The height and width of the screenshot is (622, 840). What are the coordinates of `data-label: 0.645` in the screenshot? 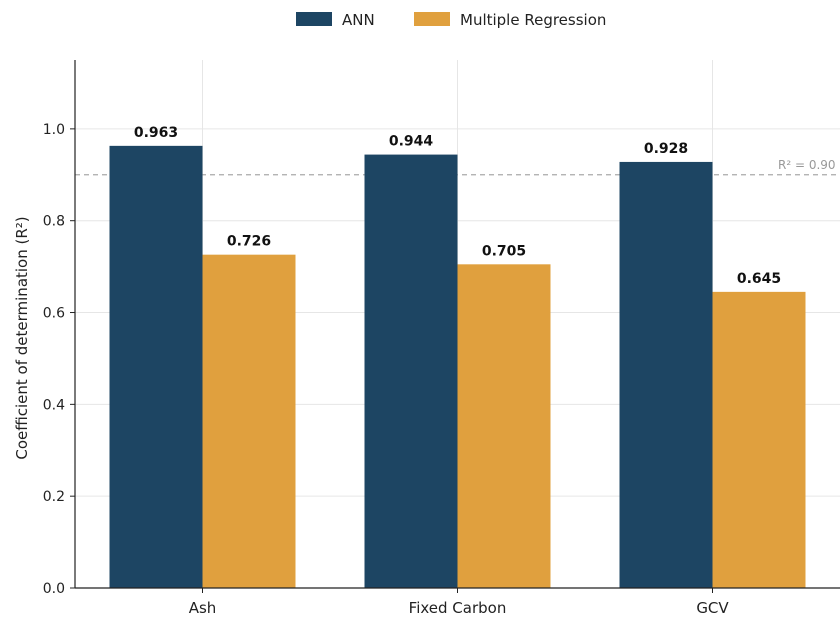 It's located at (759, 279).